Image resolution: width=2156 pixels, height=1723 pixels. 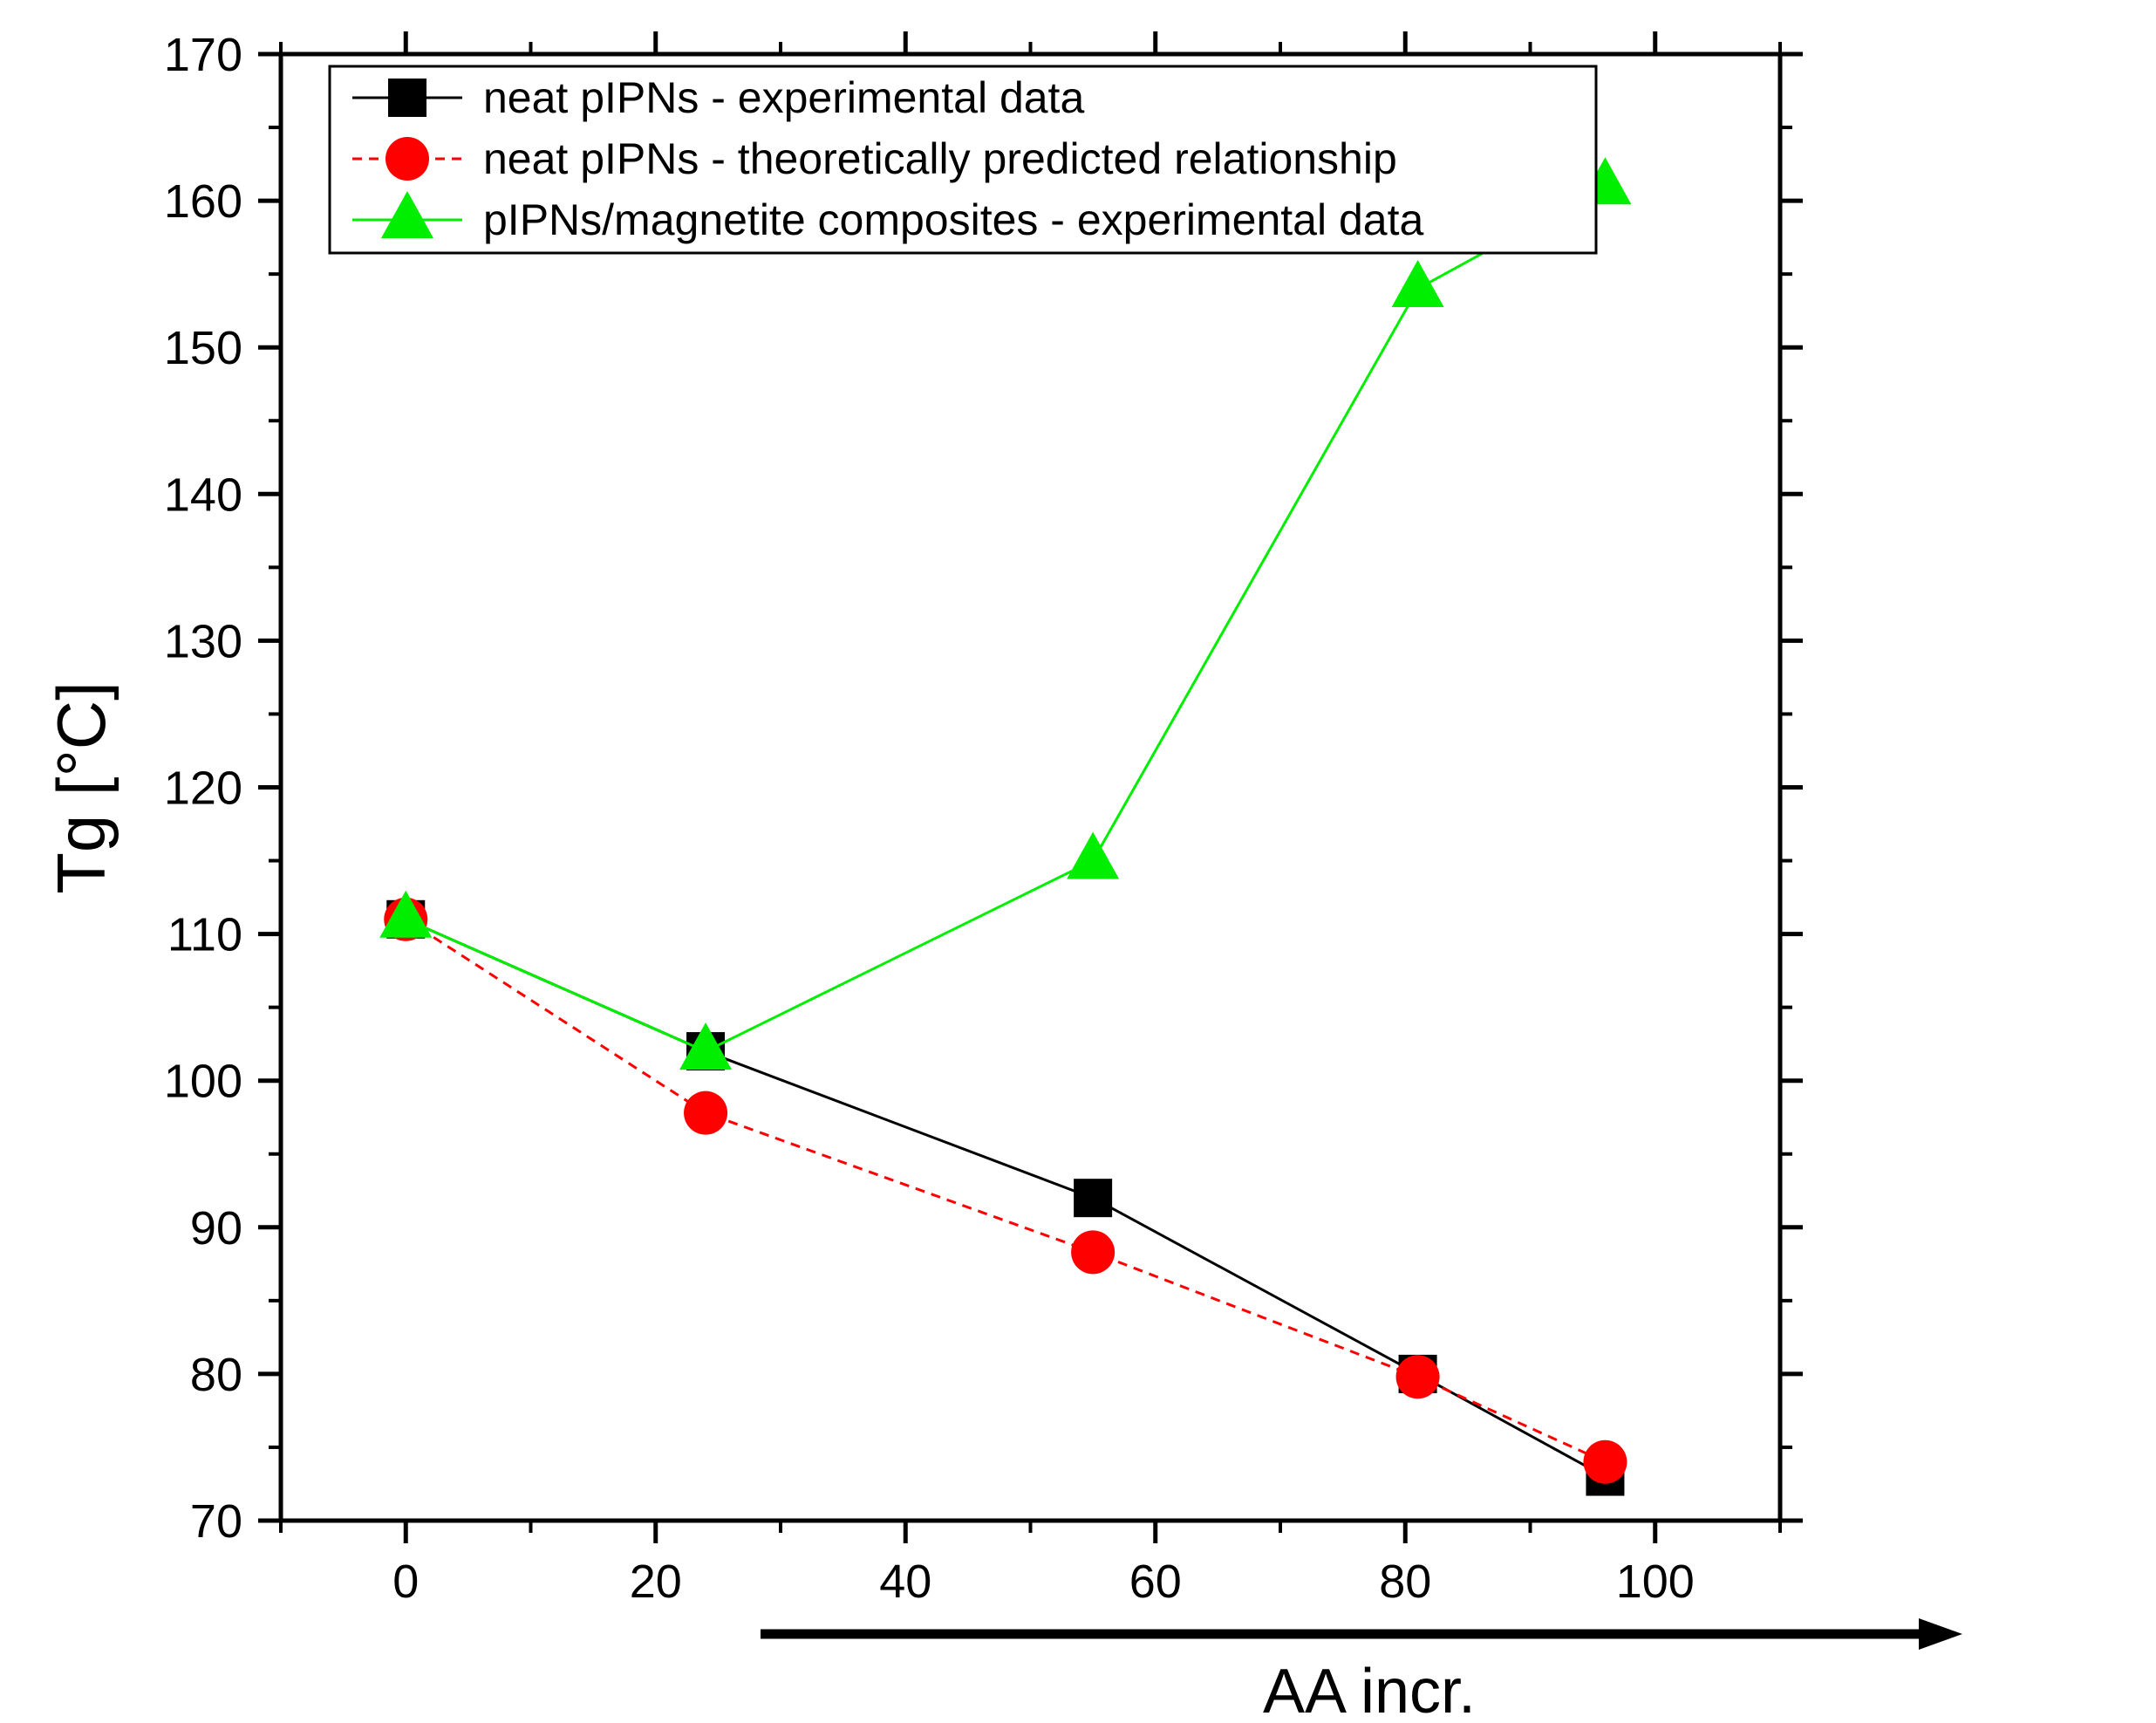 What do you see at coordinates (203, 788) in the screenshot?
I see `y-tick-label: 120` at bounding box center [203, 788].